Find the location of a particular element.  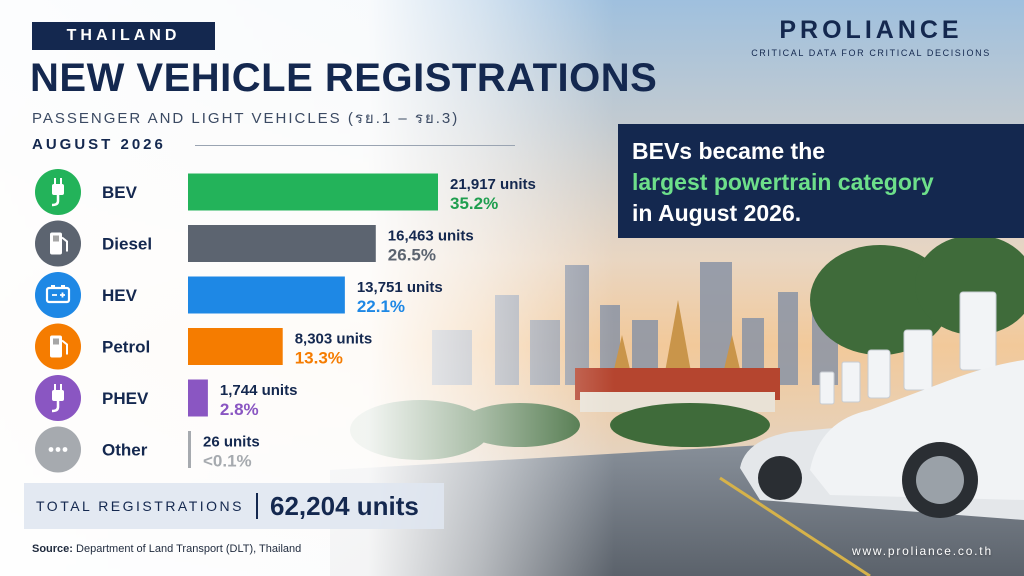

share-label: 13.3% is located at coordinates (319, 358).